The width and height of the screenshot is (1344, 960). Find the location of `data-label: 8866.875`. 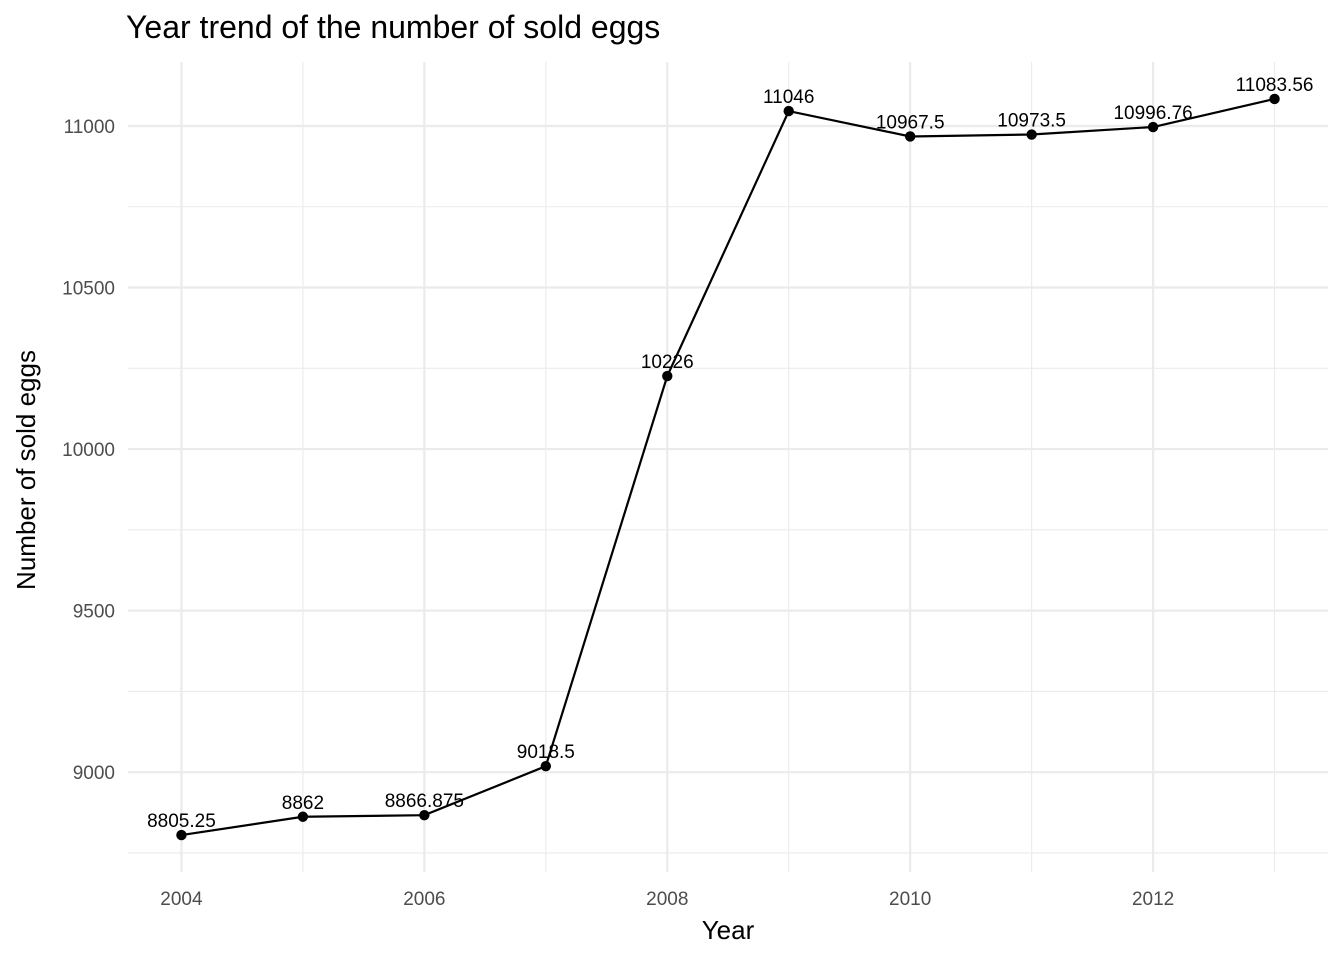

data-label: 8866.875 is located at coordinates (424, 801).